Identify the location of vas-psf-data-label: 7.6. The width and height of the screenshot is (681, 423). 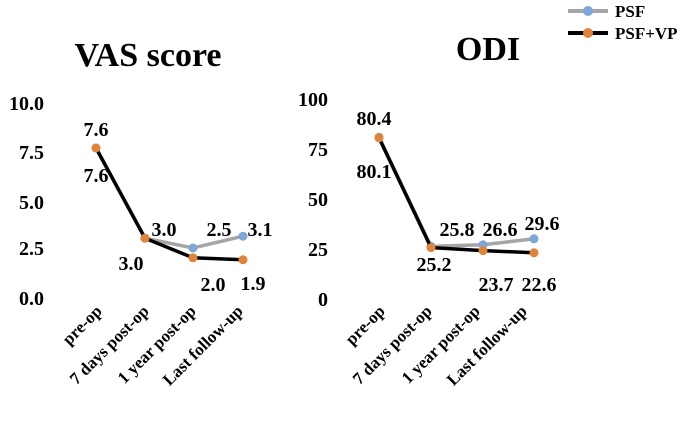
(96, 130).